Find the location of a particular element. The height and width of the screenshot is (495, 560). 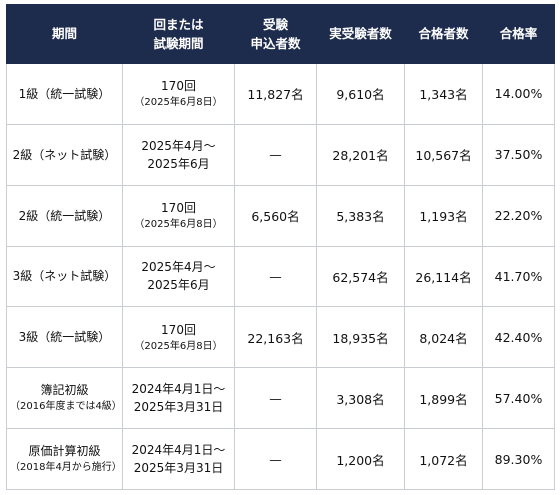

cell-passers: 10,567名 is located at coordinates (443, 154).